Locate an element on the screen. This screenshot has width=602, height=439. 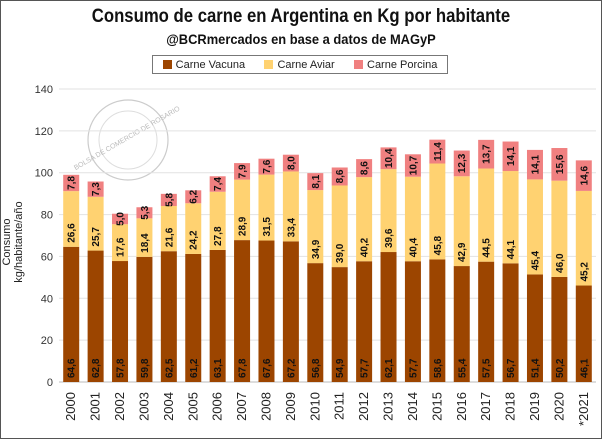
legend-item-porcina: Carne Porcina is located at coordinates (395, 65).